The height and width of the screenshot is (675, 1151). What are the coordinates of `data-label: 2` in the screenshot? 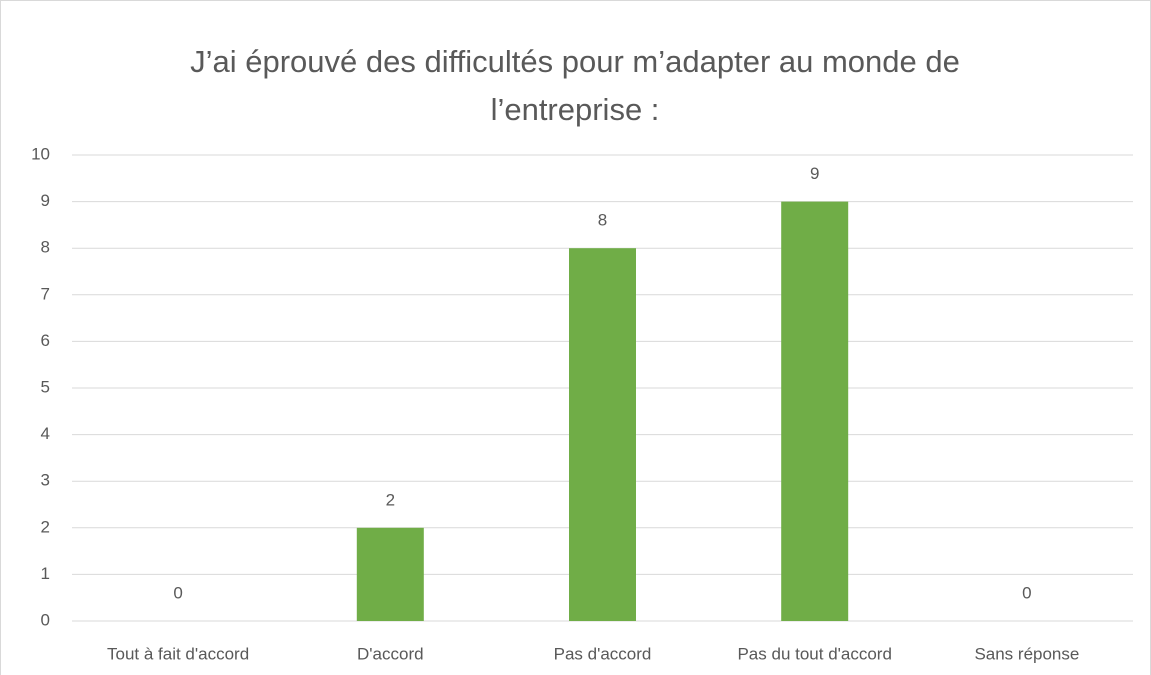 It's located at (390, 499).